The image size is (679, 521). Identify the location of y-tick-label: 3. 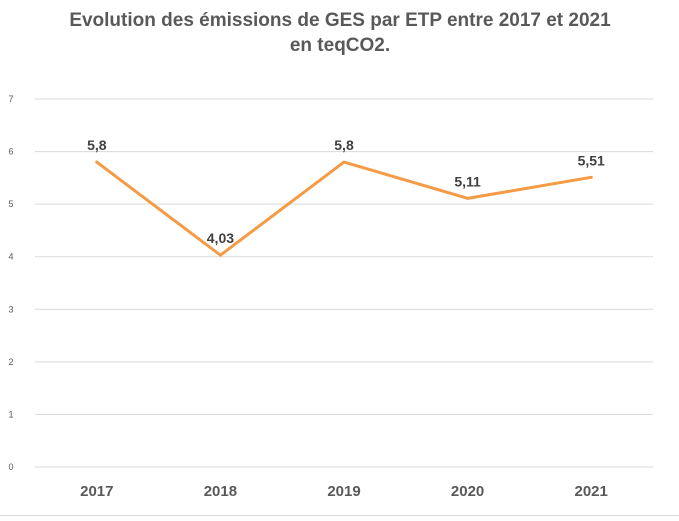
(10, 309).